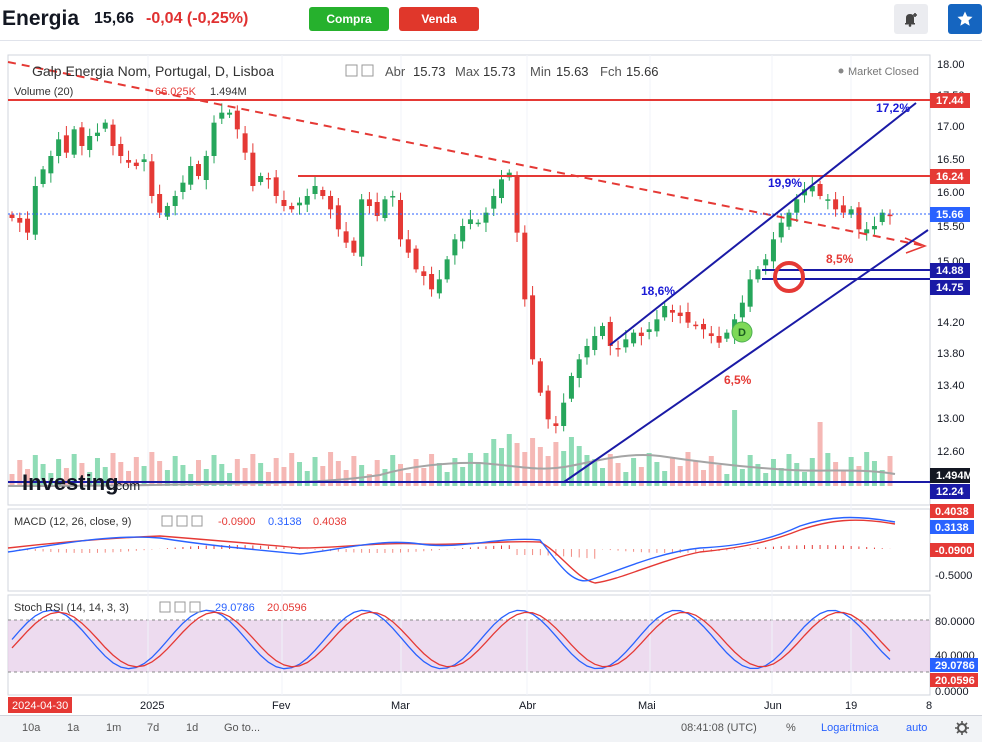 The image size is (982, 742). What do you see at coordinates (182, 521) in the screenshot?
I see `macd-settings-icon` at bounding box center [182, 521].